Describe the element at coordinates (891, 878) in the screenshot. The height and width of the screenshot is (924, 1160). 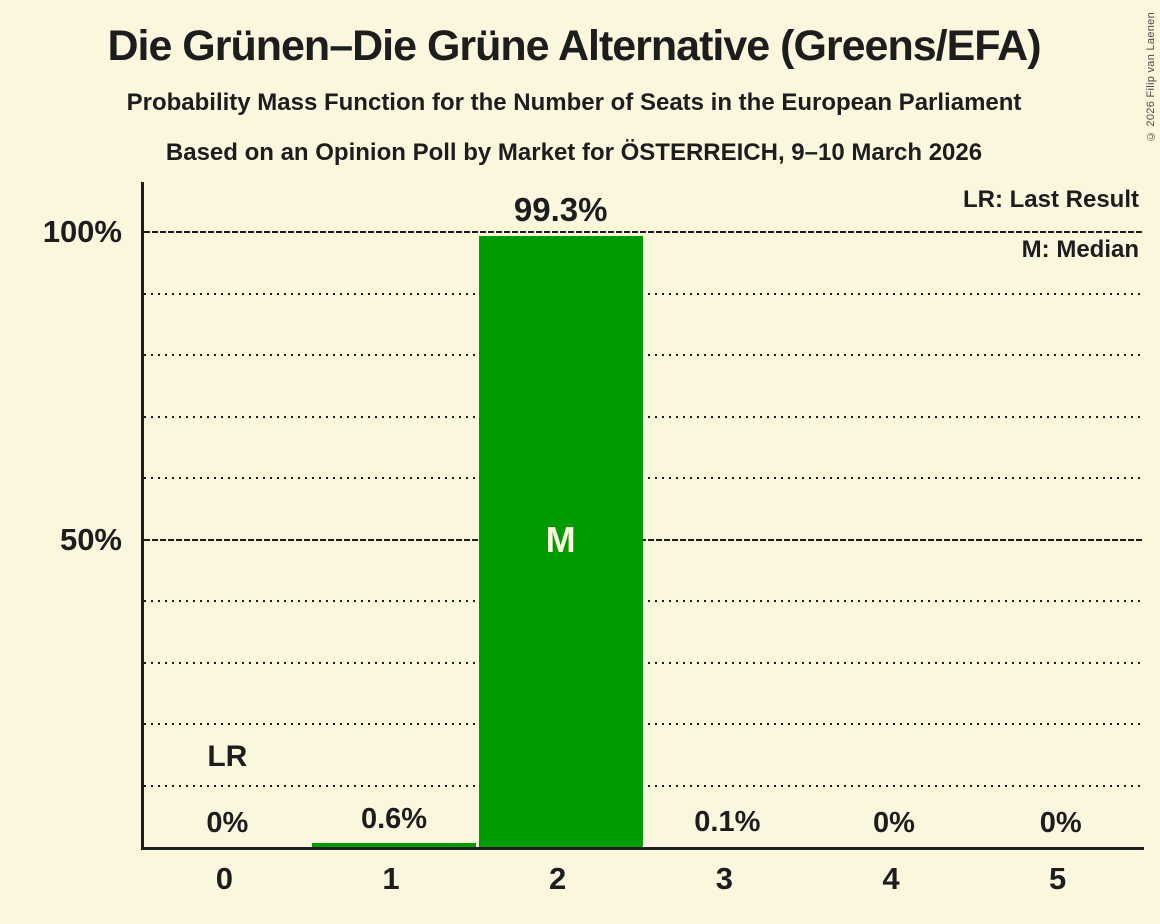
I see `x-tick-label-4: 4` at that location.